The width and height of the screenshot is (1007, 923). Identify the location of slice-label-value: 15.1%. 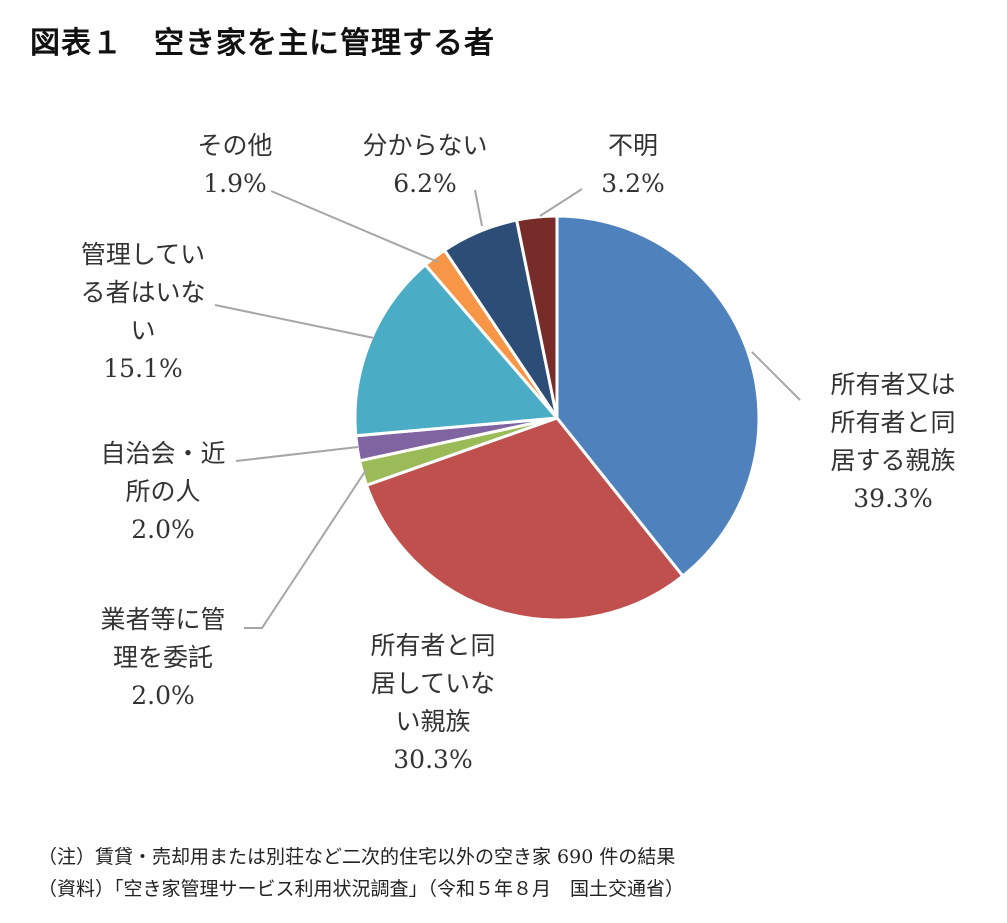
(143, 368).